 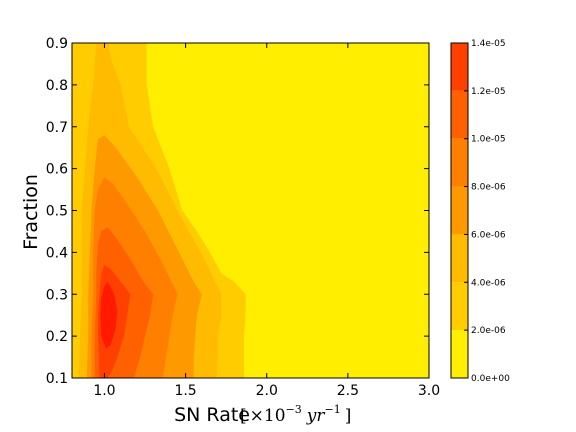 I want to click on colorbar-frame, so click(x=459, y=210).